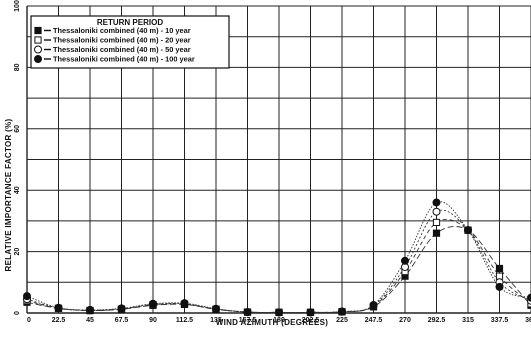 The width and height of the screenshot is (531, 338). I want to click on y-tick-label: 100, so click(17, 6).